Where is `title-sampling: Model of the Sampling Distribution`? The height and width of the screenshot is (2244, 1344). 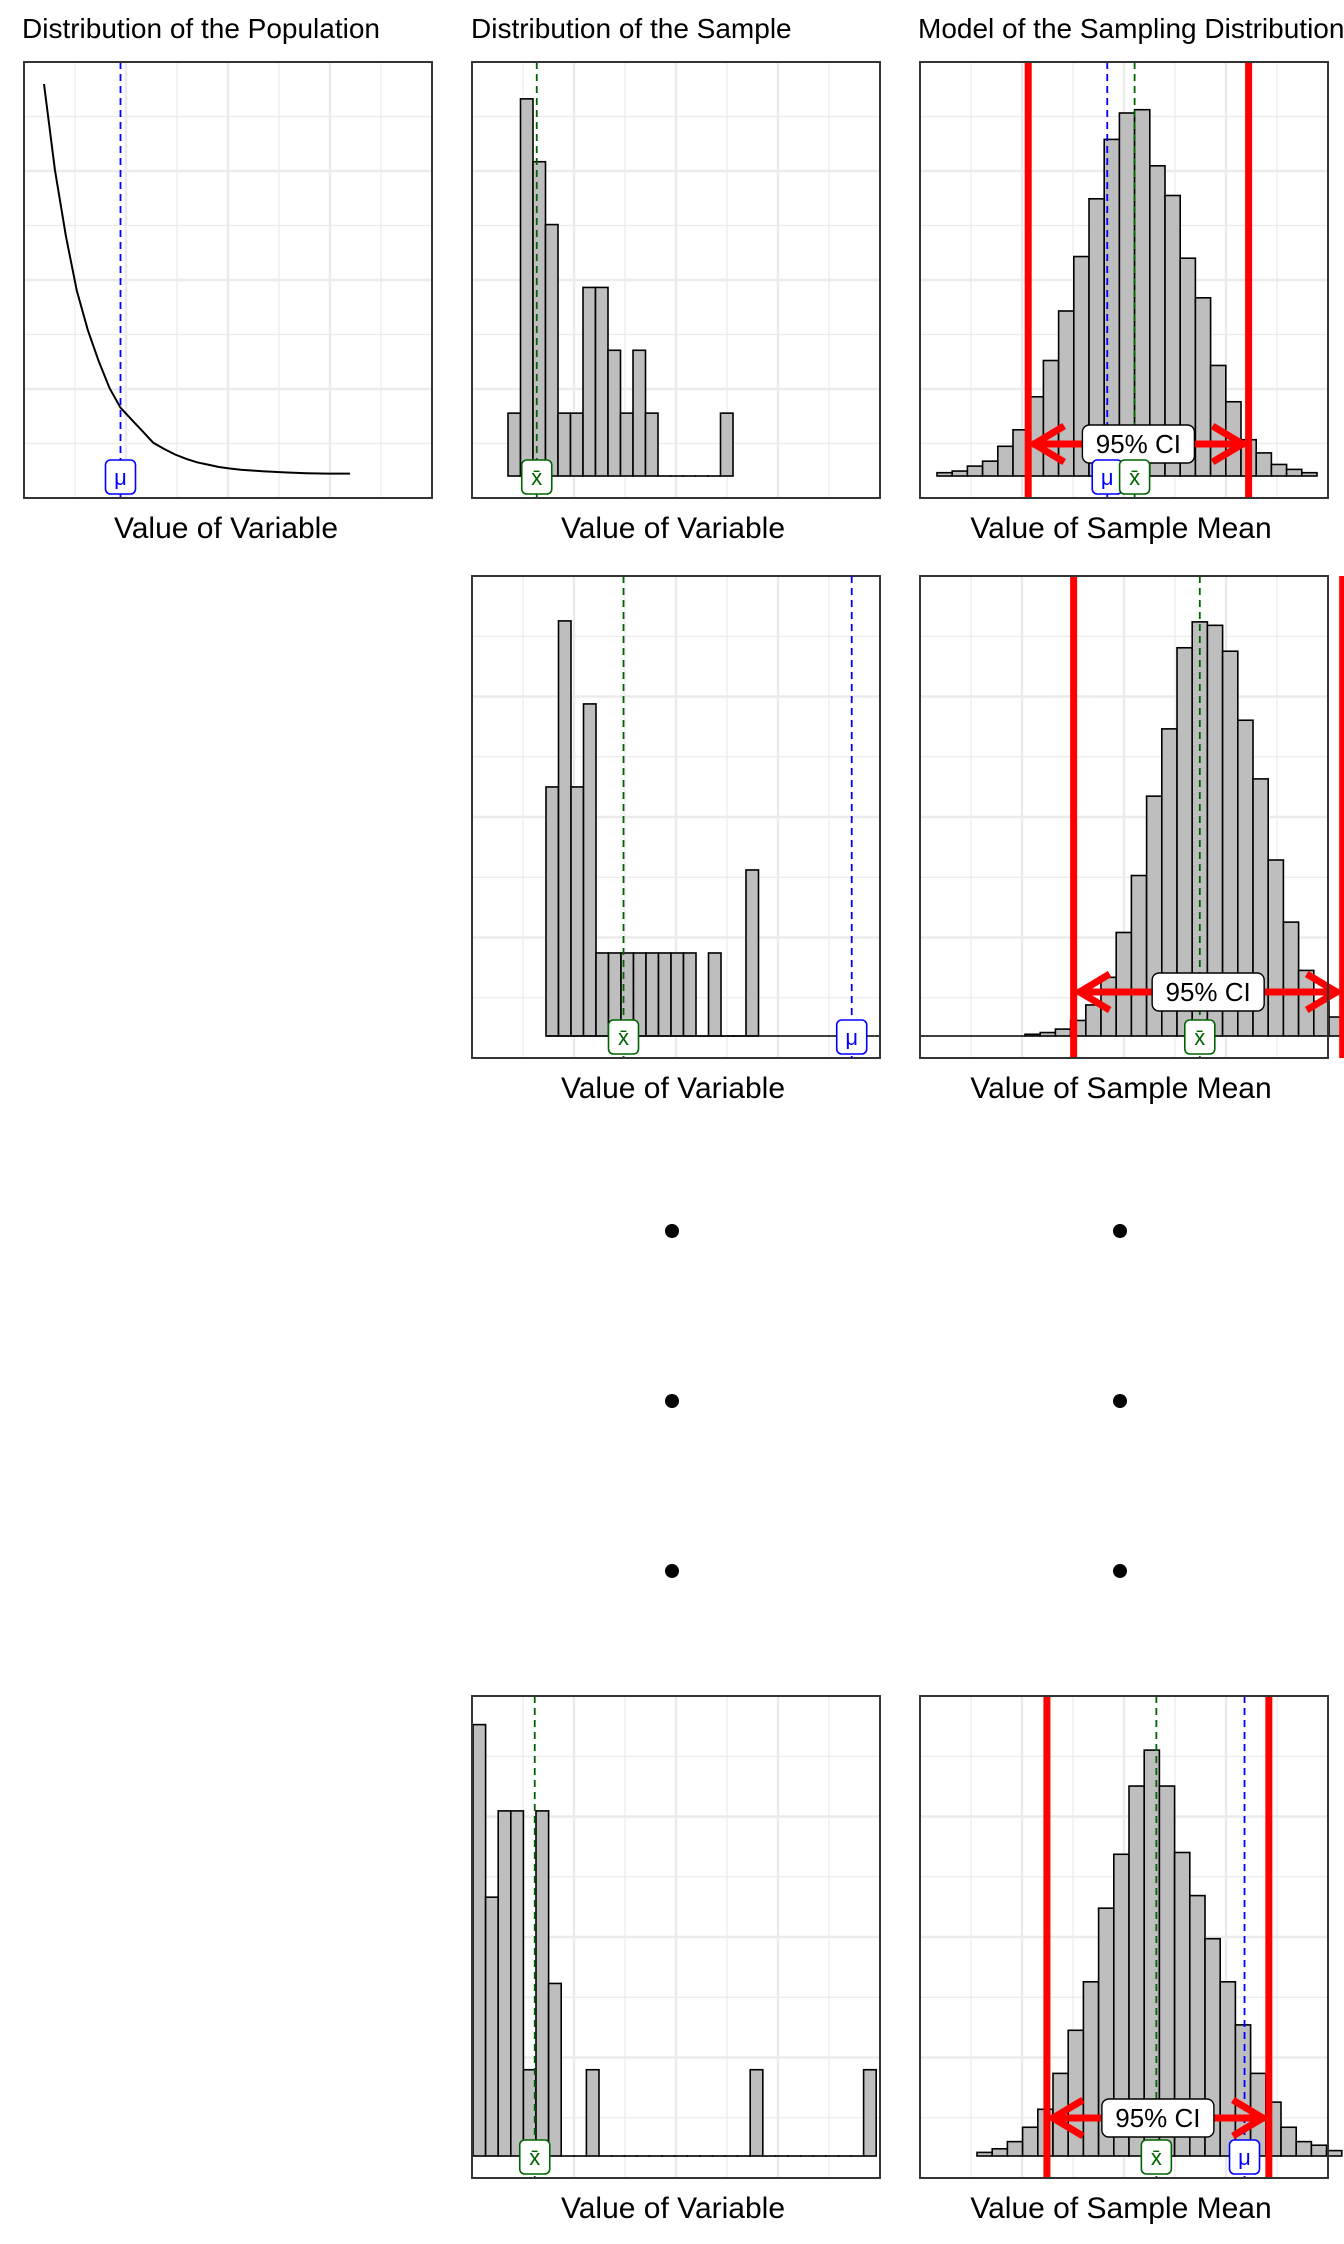
title-sampling: Model of the Sampling Distribution is located at coordinates (1131, 28).